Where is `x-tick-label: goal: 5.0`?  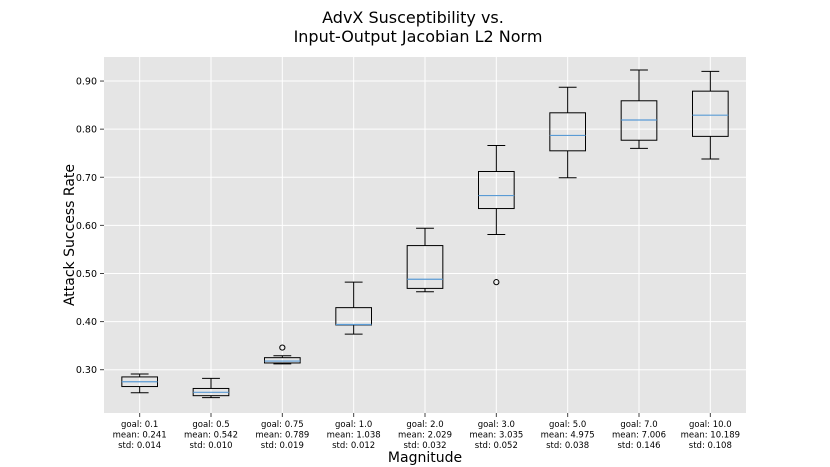
x-tick-label: goal: 5.0 is located at coordinates (567, 425).